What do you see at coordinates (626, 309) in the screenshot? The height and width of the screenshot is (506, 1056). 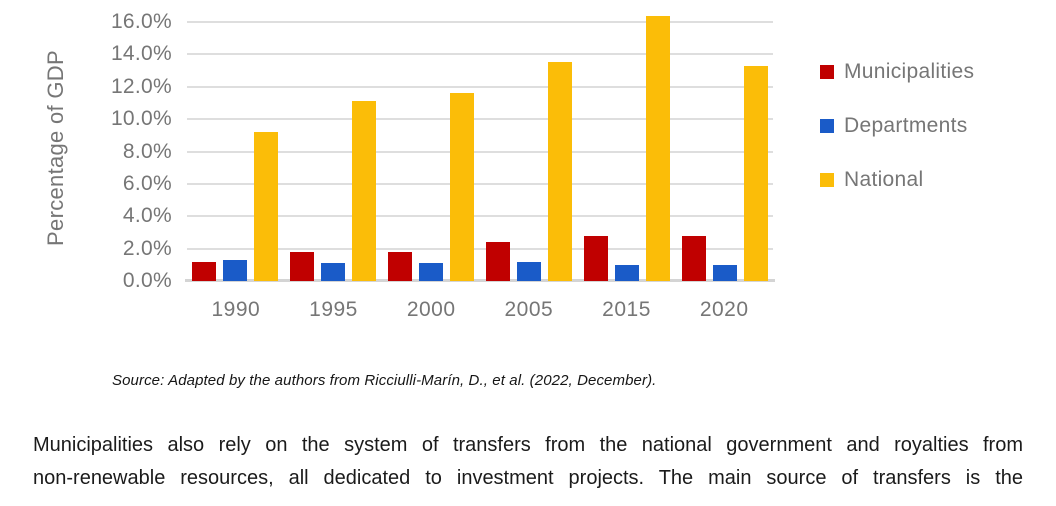 I see `x-tick-label-2015: 2015` at bounding box center [626, 309].